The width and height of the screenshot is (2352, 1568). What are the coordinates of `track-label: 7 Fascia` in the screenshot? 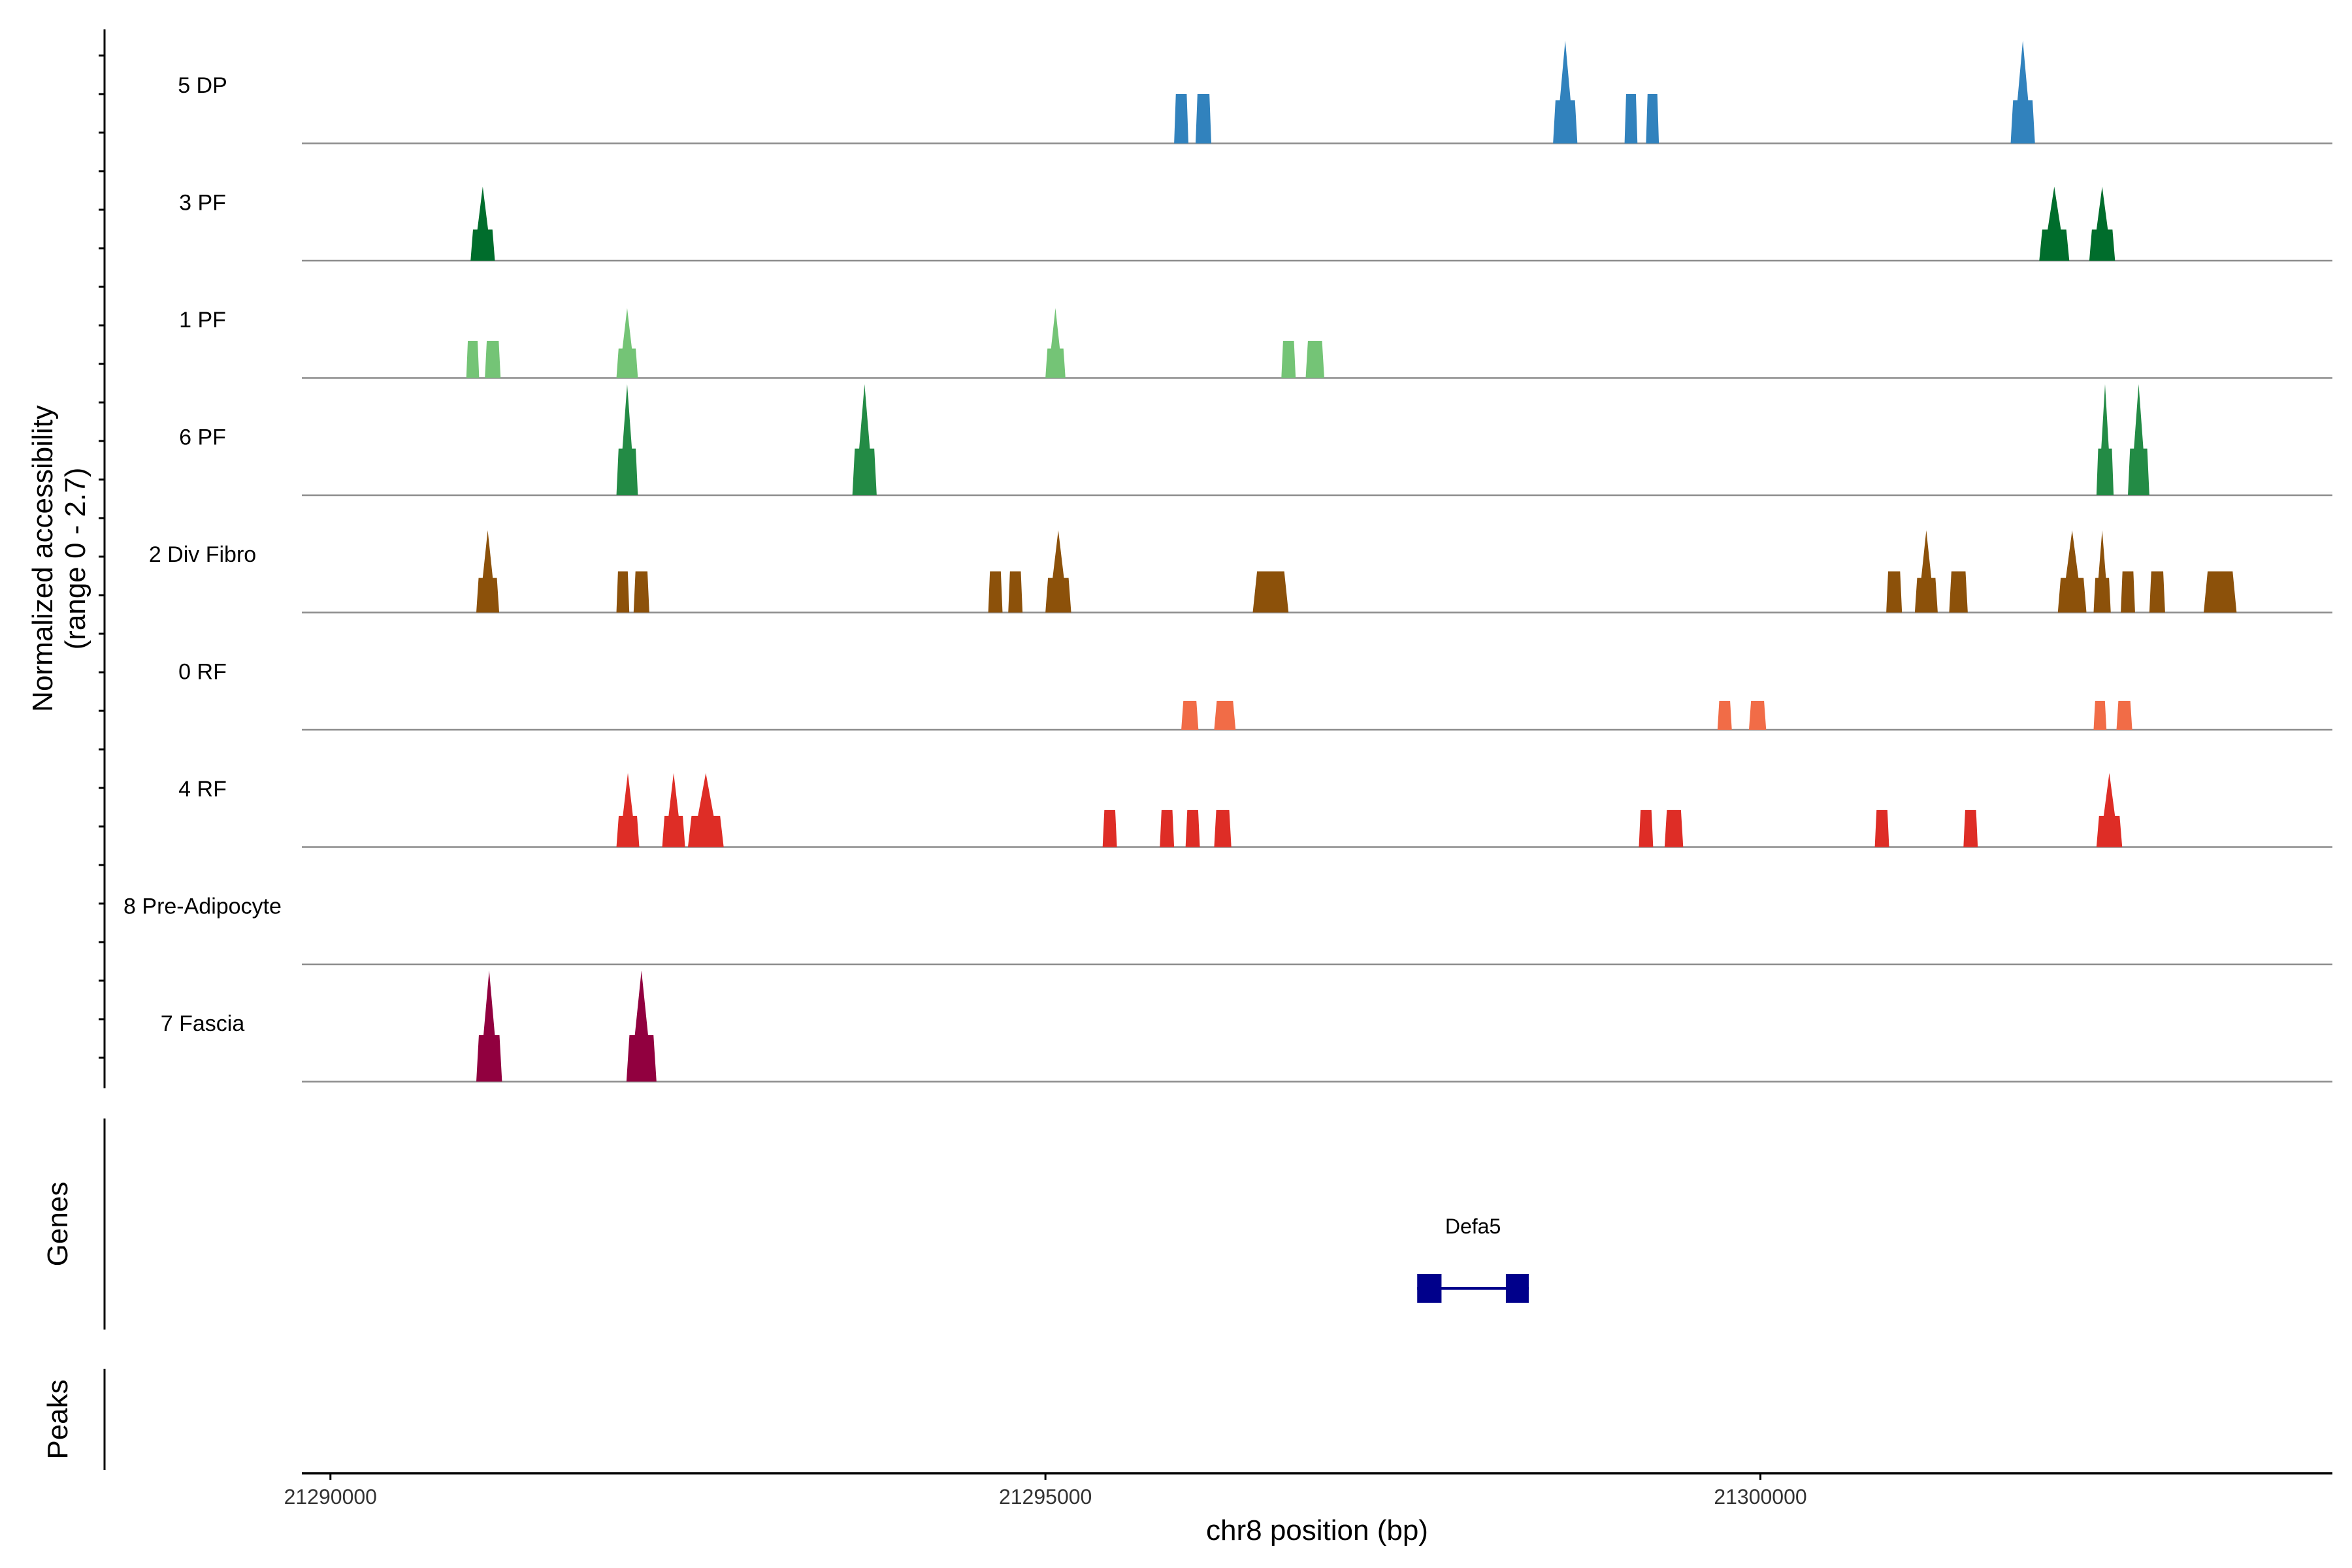 It's located at (203, 1023).